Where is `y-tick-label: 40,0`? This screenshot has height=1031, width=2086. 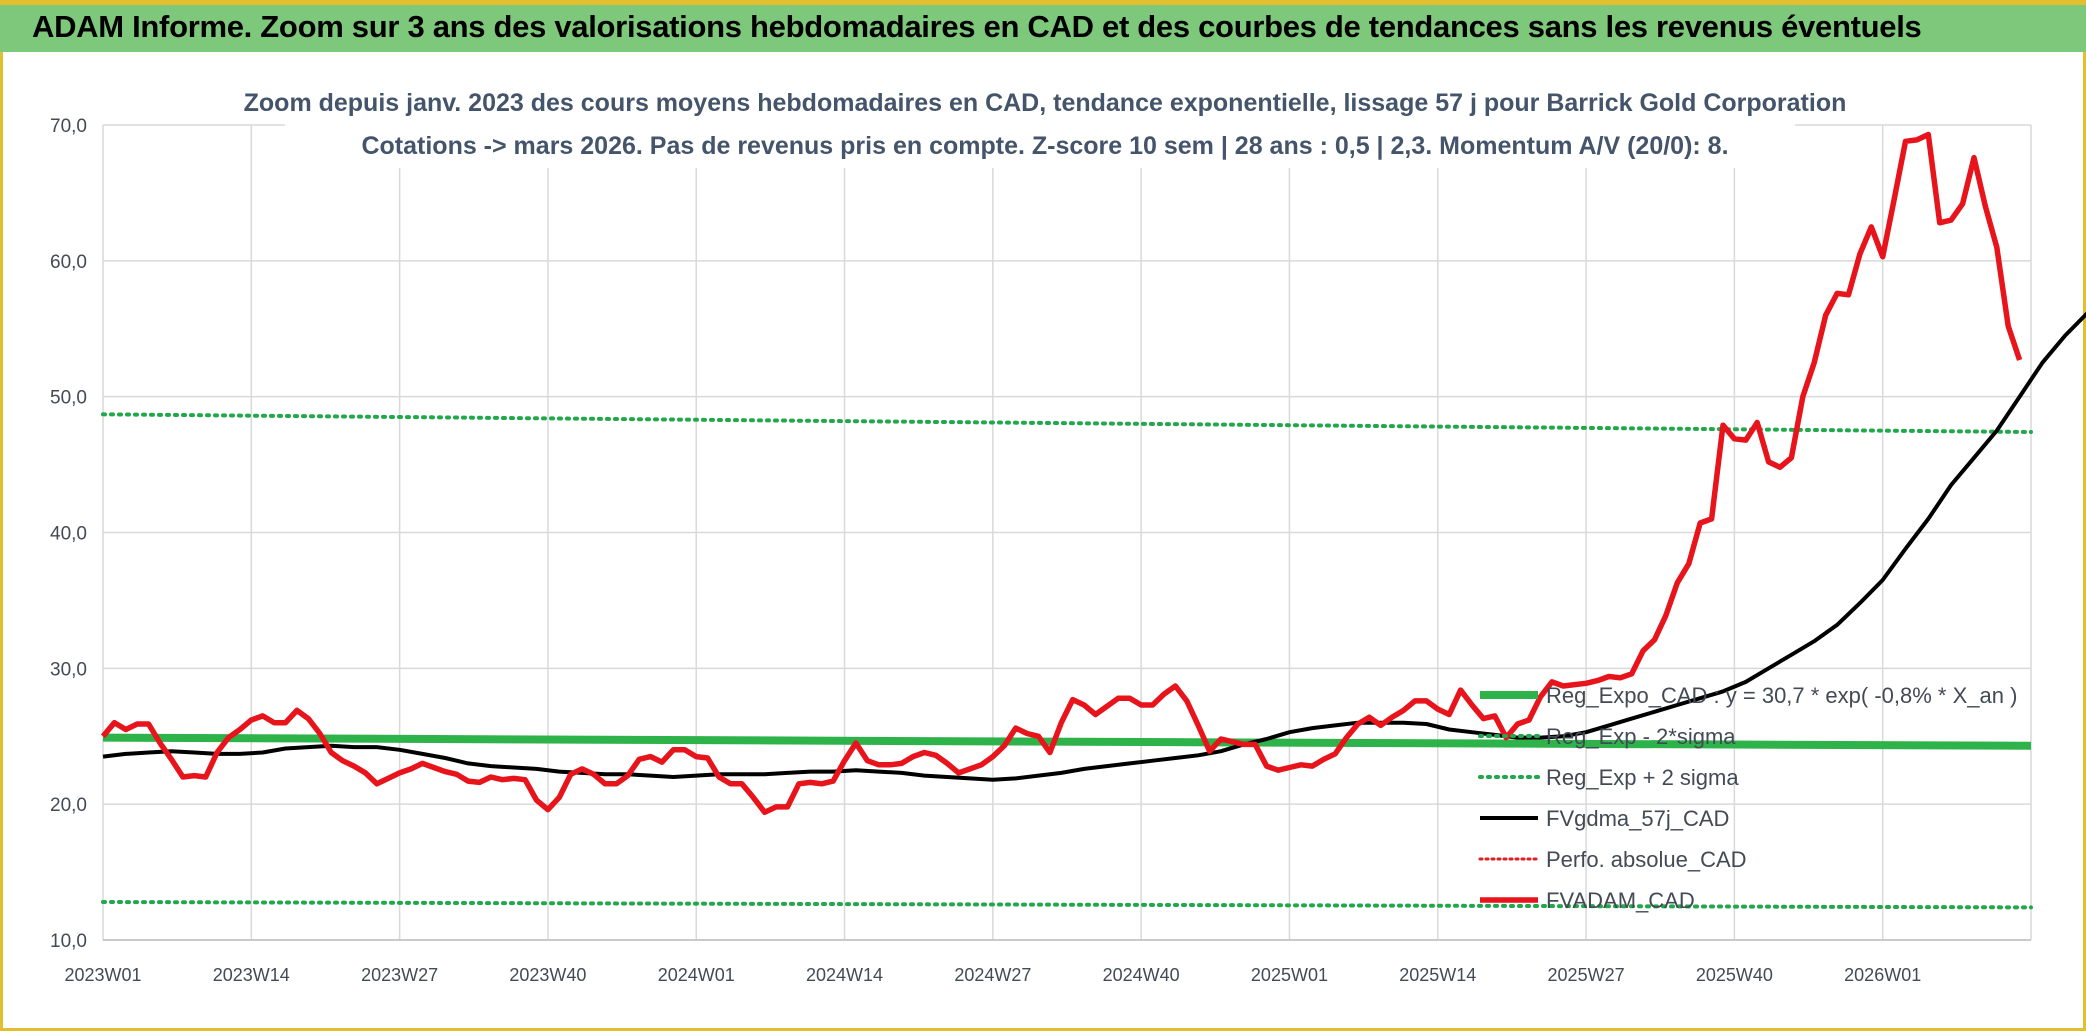
y-tick-label: 40,0 is located at coordinates (68, 534).